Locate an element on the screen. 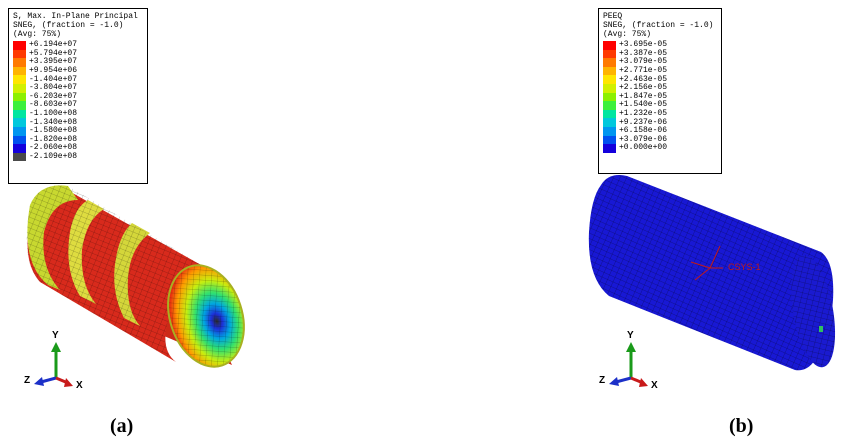 The height and width of the screenshot is (447, 846). legend-value: +3.395e+07 is located at coordinates (53, 62).